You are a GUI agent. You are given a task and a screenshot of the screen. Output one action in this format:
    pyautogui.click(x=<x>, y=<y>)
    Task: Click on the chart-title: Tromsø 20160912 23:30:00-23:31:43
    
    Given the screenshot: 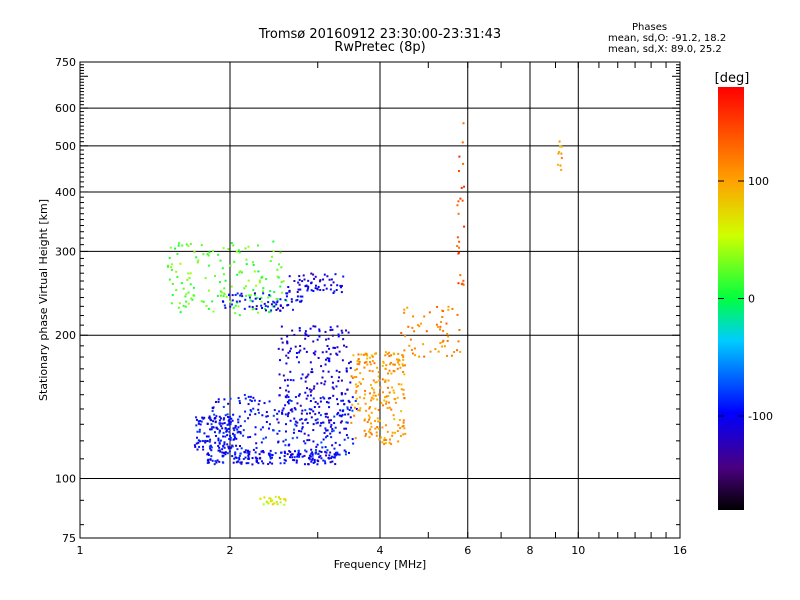 What is the action you would take?
    pyautogui.click(x=380, y=34)
    